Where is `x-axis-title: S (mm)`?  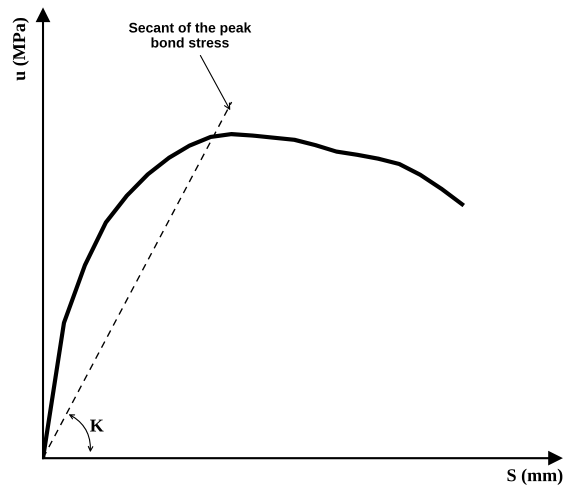
x-axis-title: S (mm) is located at coordinates (534, 477).